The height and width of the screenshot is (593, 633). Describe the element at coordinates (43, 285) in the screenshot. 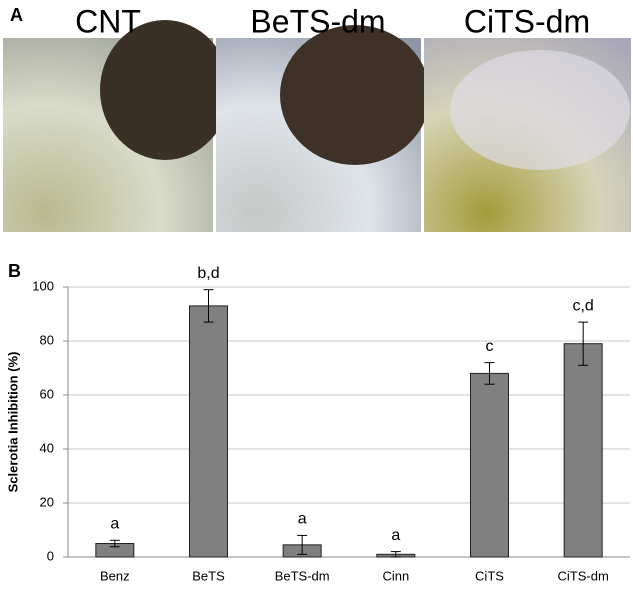

I see `y-tick-label: 100` at that location.